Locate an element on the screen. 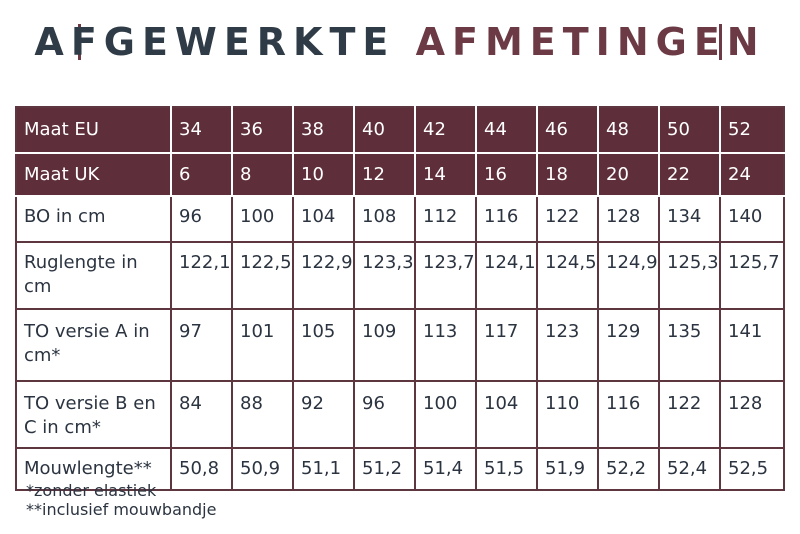 Image resolution: width=800 pixels, height=534 pixels. row-label: Maat UK is located at coordinates (93, 174).